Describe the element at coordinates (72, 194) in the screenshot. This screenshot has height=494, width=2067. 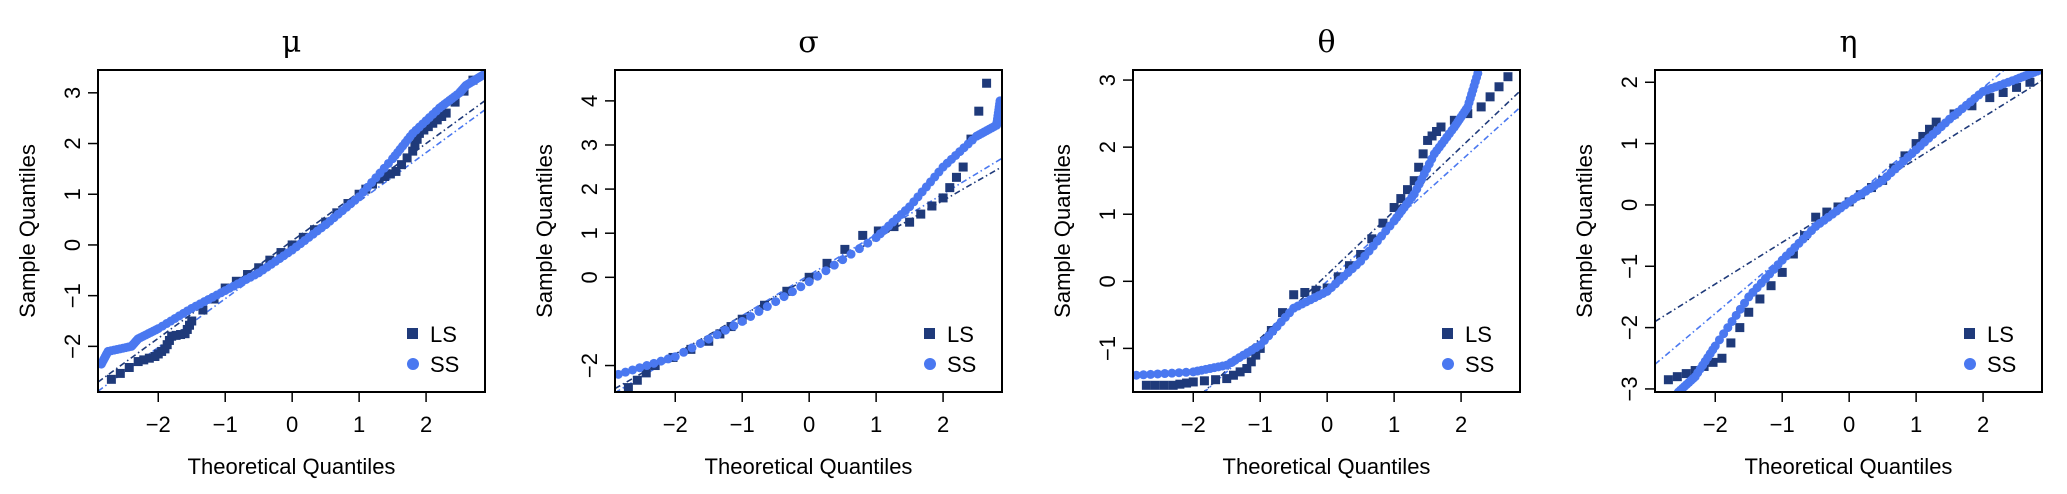
I see `y-tick-label: 1` at that location.